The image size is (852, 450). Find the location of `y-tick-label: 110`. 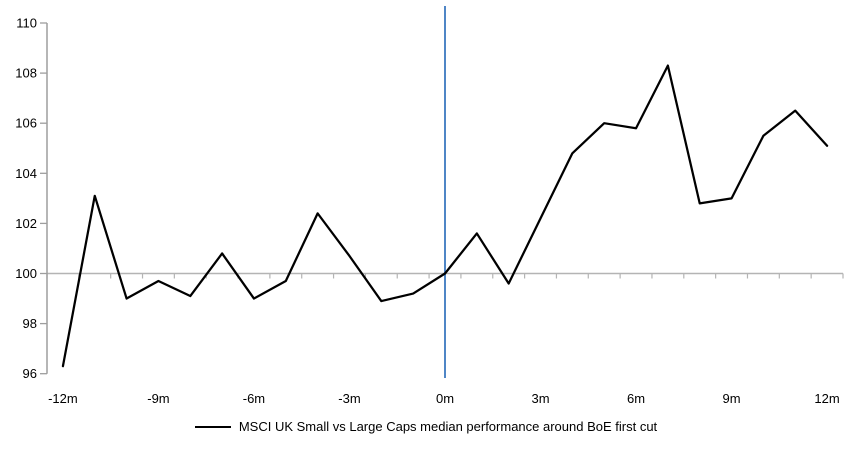

y-tick-label: 110 is located at coordinates (26, 23).